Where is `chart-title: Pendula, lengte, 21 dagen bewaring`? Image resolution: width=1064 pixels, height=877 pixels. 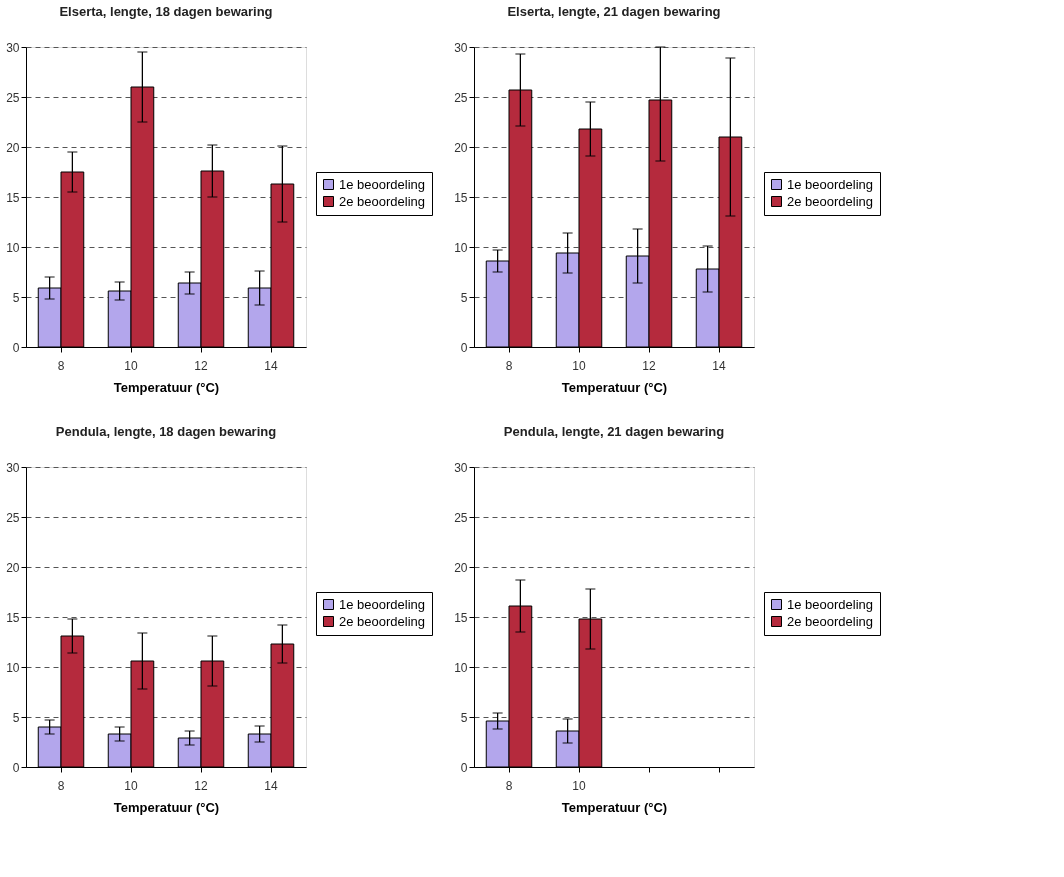 chart-title: Pendula, lengte, 21 dagen bewaring is located at coordinates (614, 431).